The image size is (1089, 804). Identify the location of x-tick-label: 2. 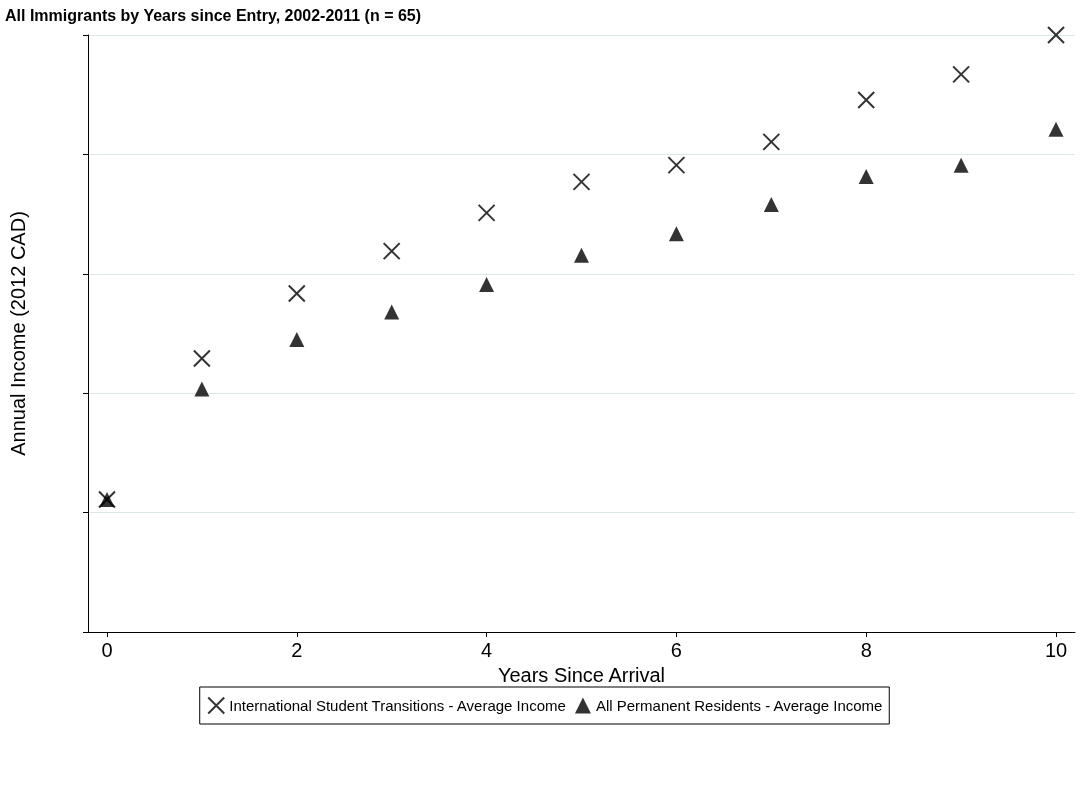
(297, 650).